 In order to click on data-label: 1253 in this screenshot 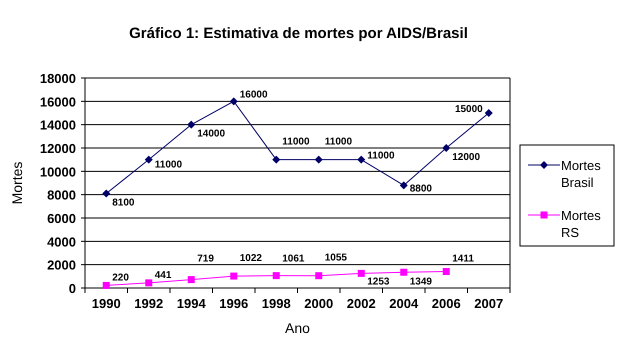, I will do `click(378, 282)`.